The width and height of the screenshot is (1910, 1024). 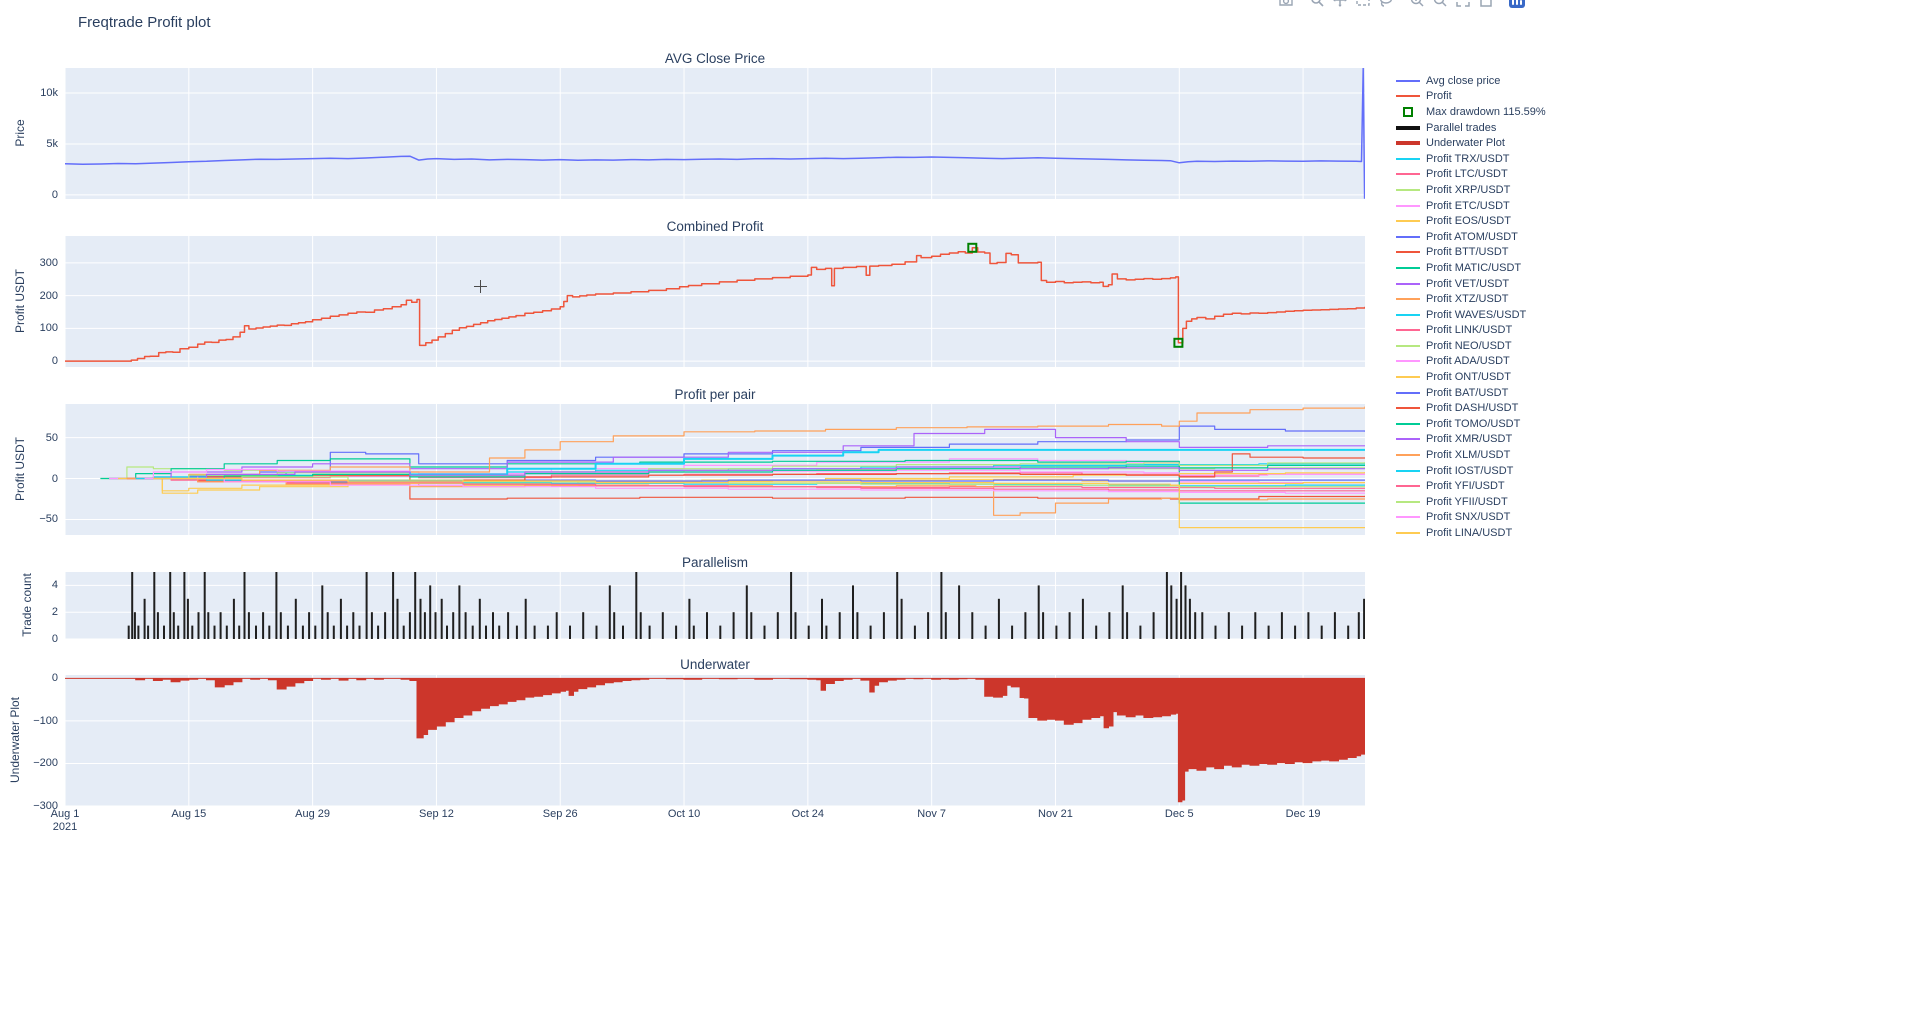 I want to click on legend-entry-profit-yfi-usdt: Profit YFI/USDT, so click(x=1471, y=486).